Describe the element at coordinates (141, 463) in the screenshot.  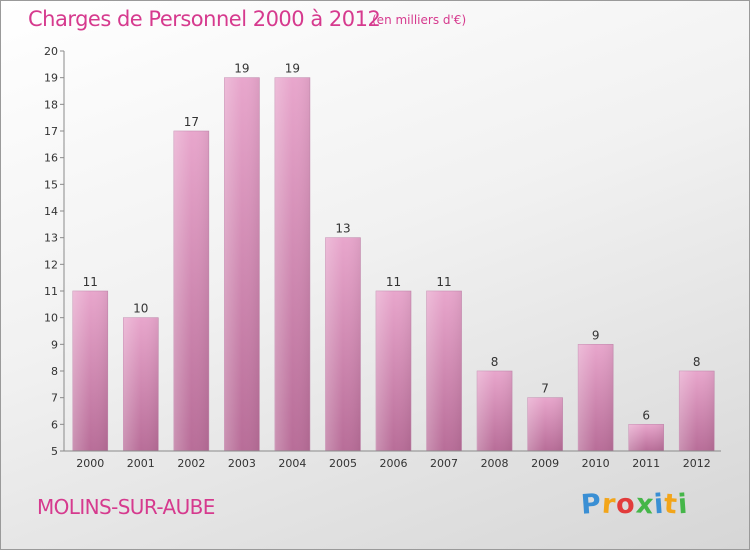
I see `x-tick-label: 2001` at that location.